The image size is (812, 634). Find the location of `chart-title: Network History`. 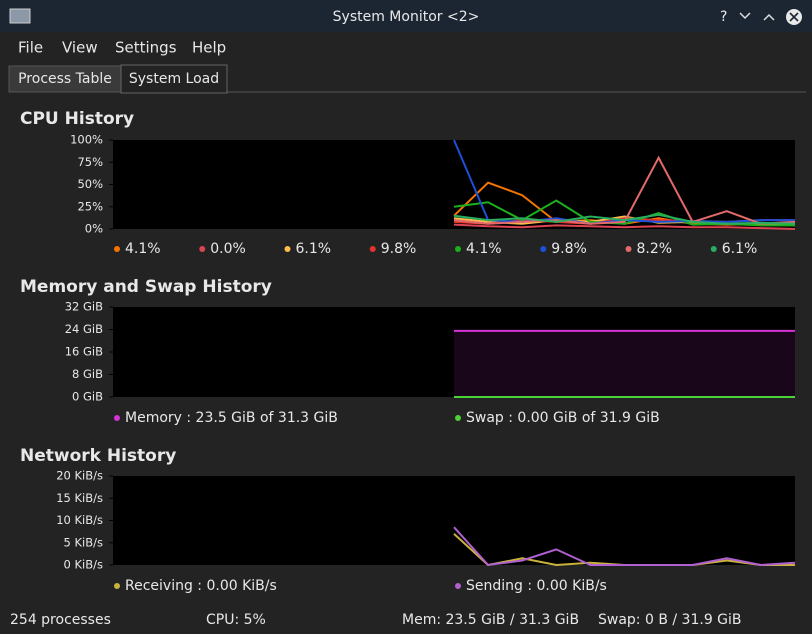

chart-title: Network History is located at coordinates (98, 456).